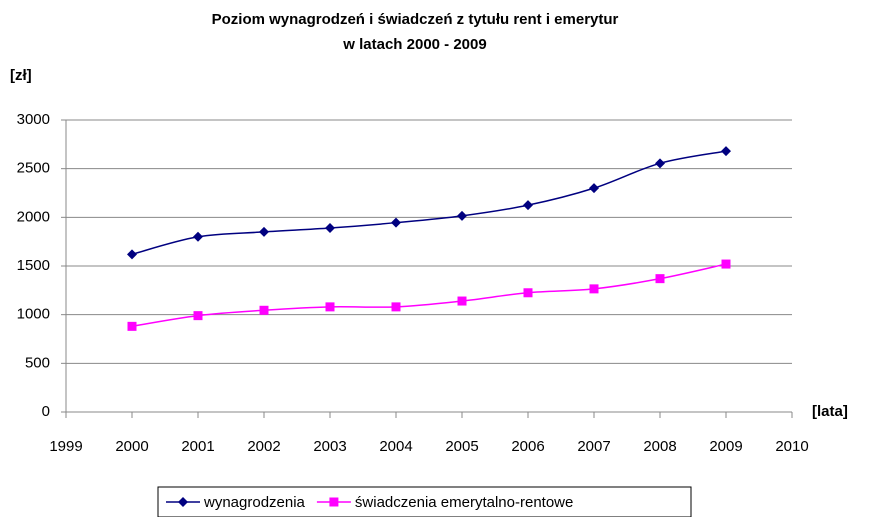 This screenshot has height=517, width=884. What do you see at coordinates (33, 216) in the screenshot?
I see `y-tick-label: 2000` at bounding box center [33, 216].